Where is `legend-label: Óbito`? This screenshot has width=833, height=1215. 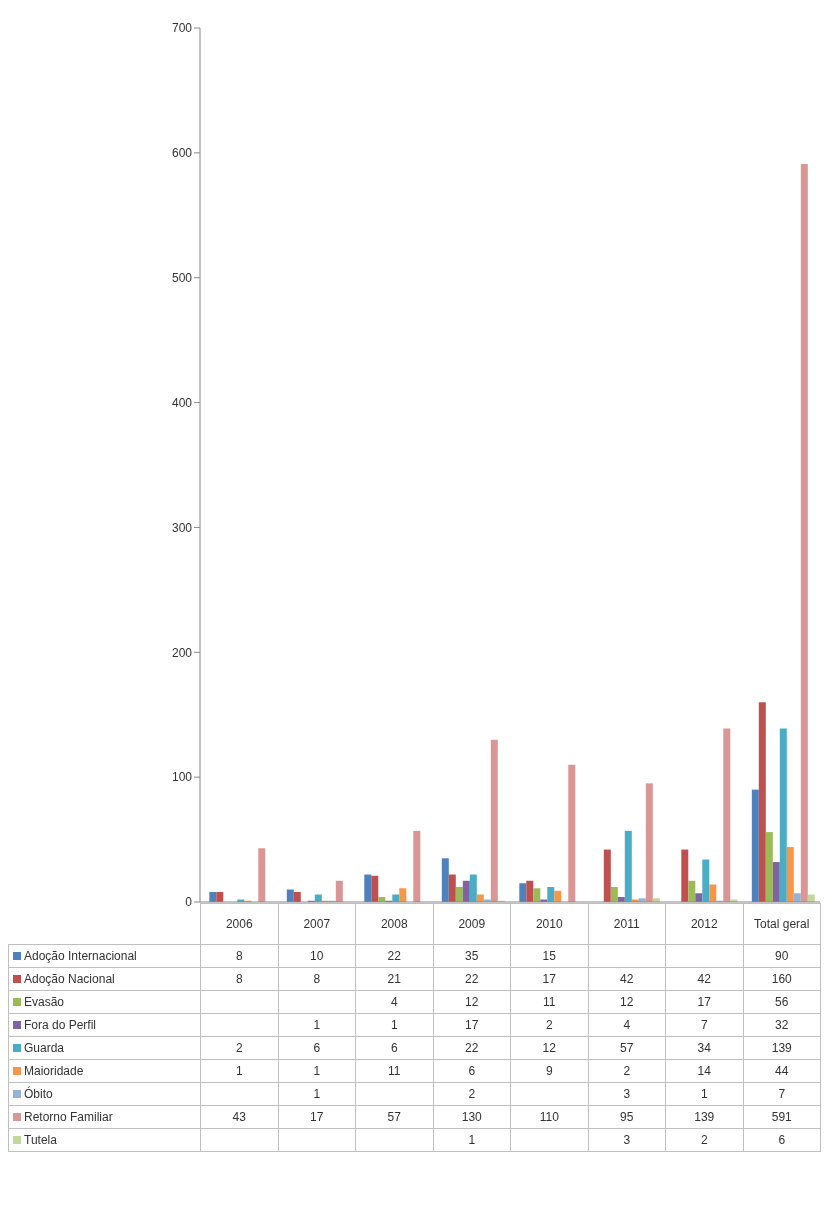
legend-label: Óbito is located at coordinates (104, 1094).